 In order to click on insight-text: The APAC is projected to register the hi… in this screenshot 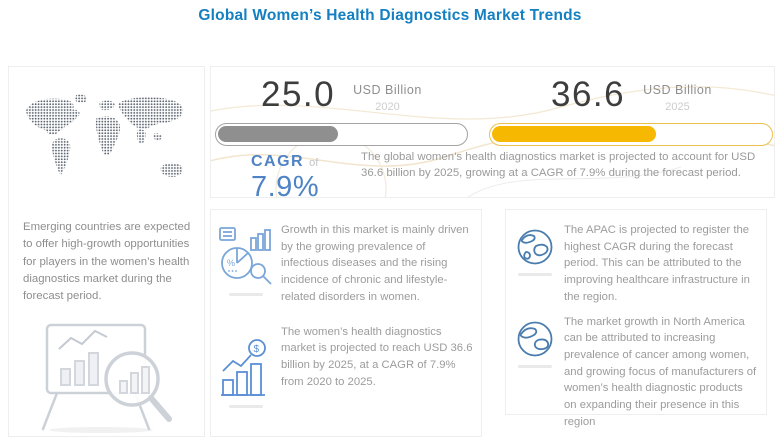, I will do `click(657, 263)`.